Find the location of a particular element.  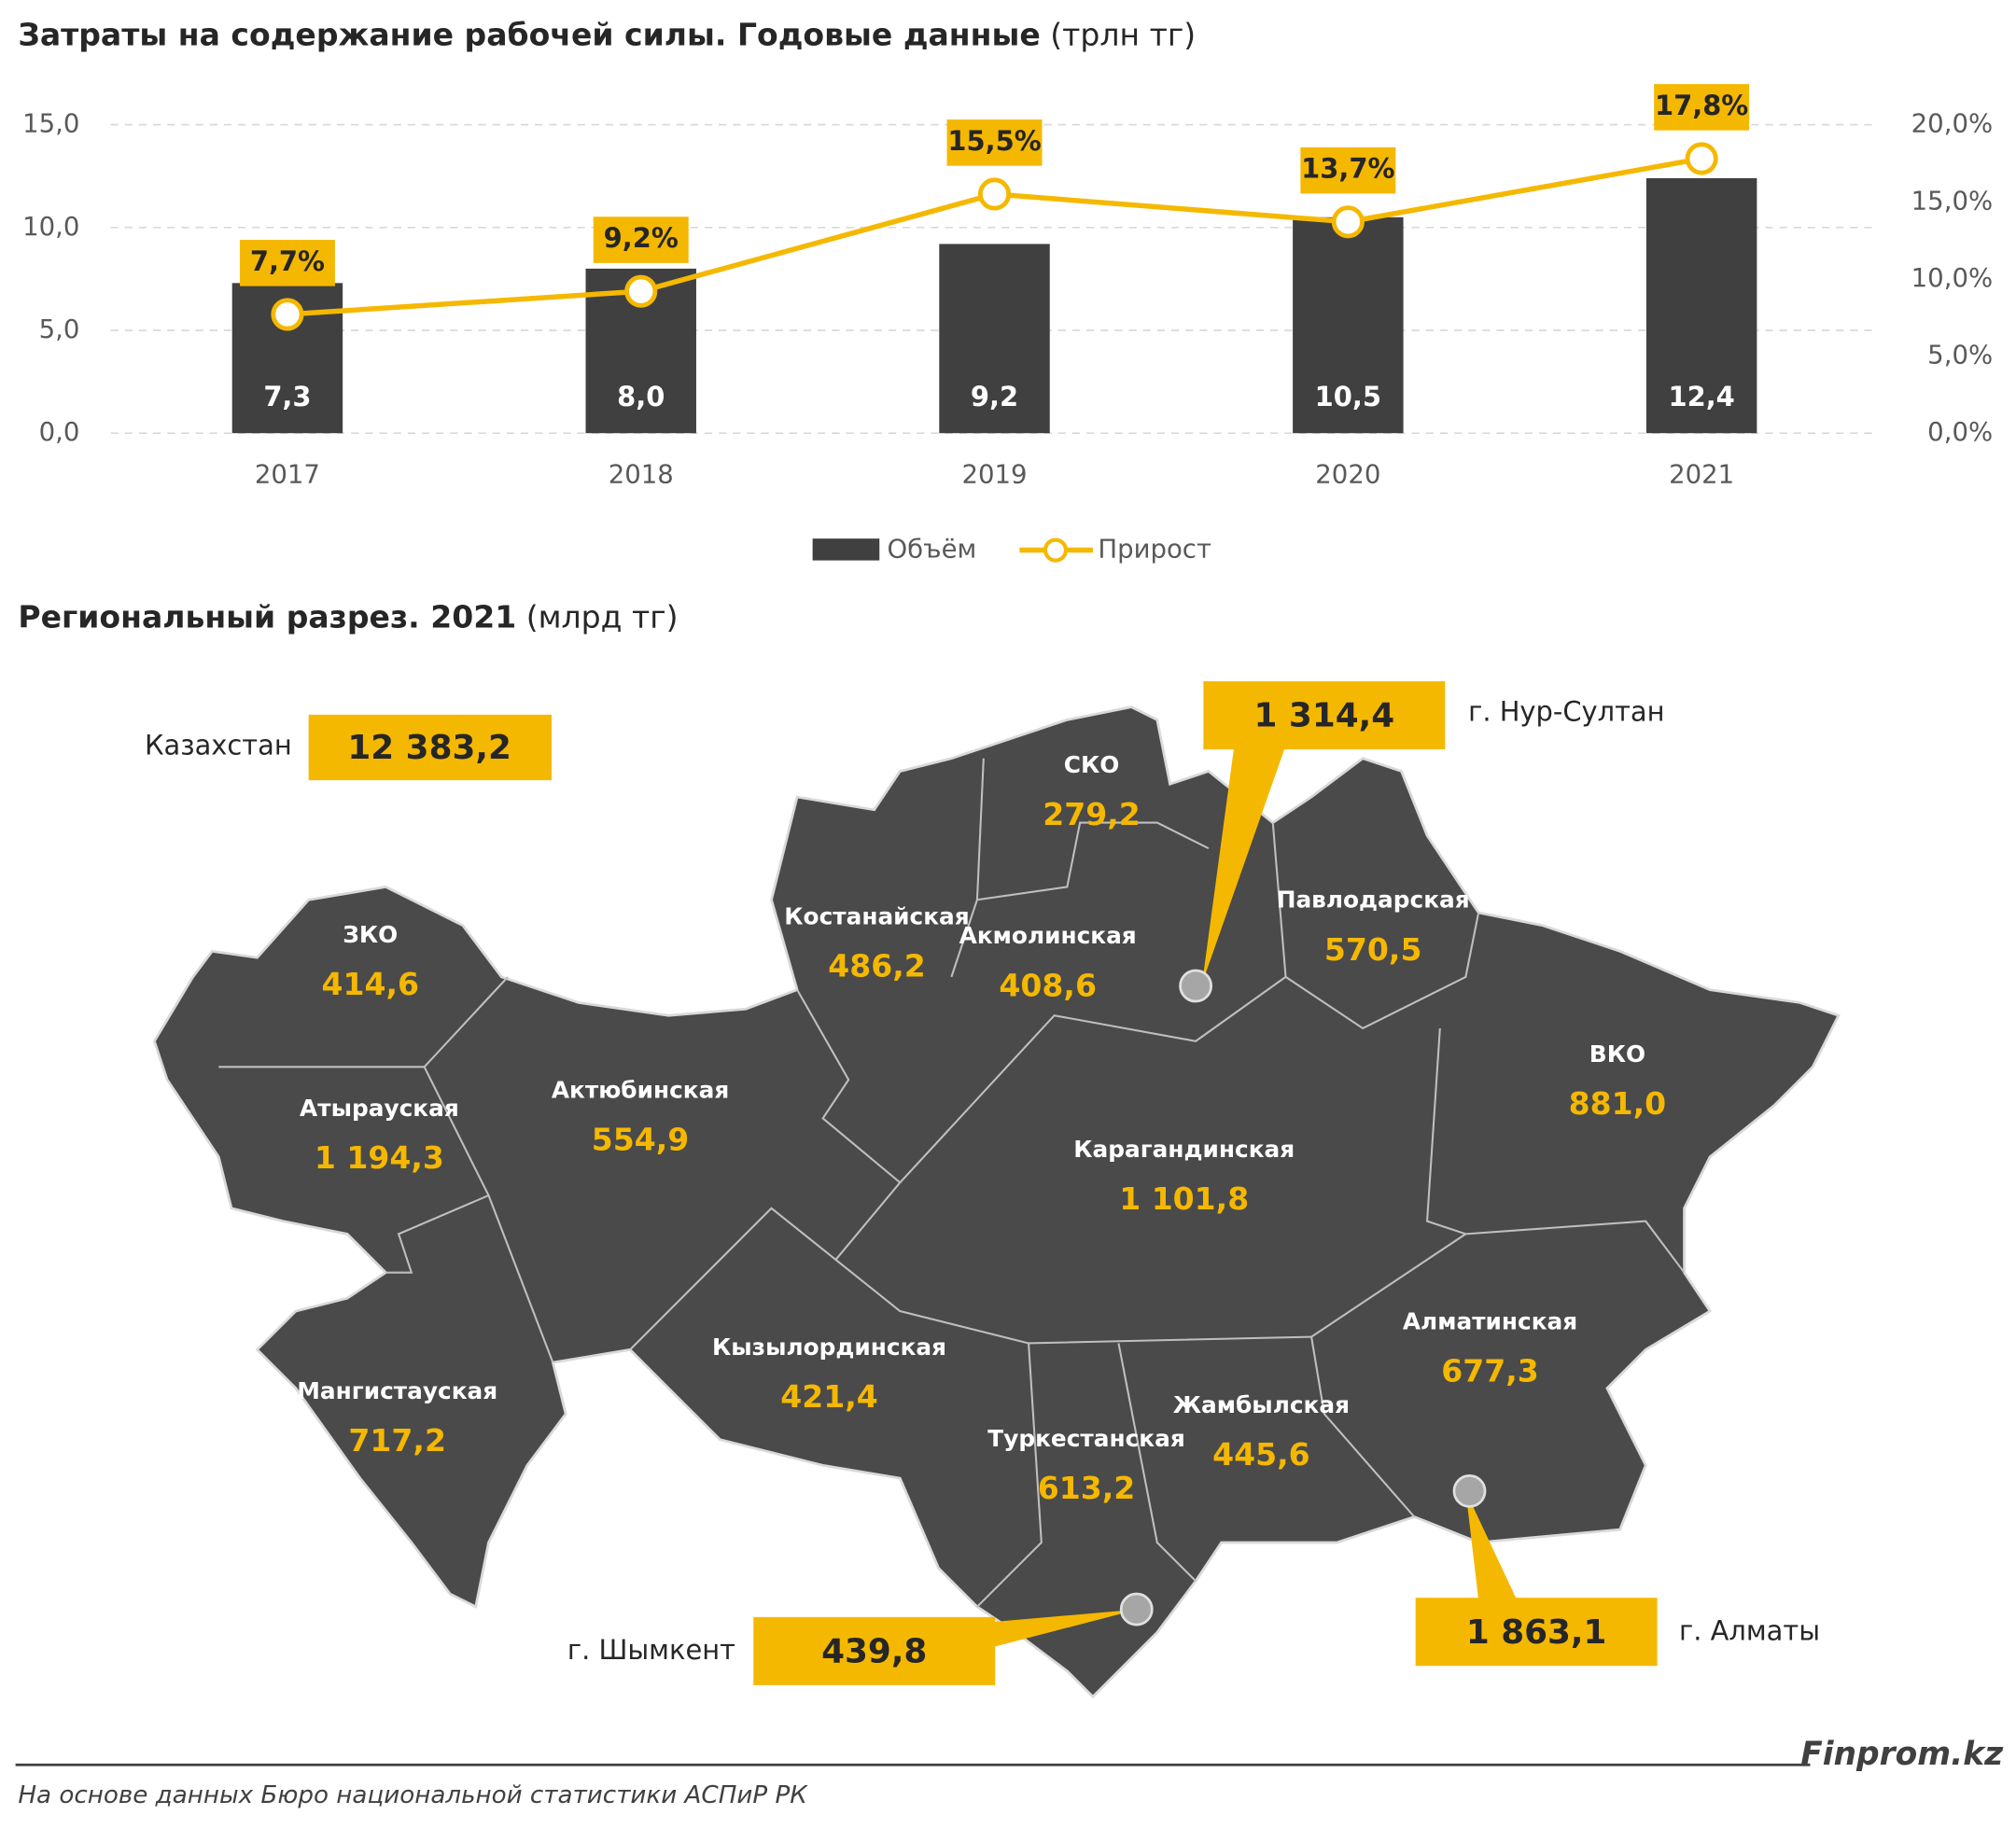

city-value: 439,8 is located at coordinates (874, 1651).